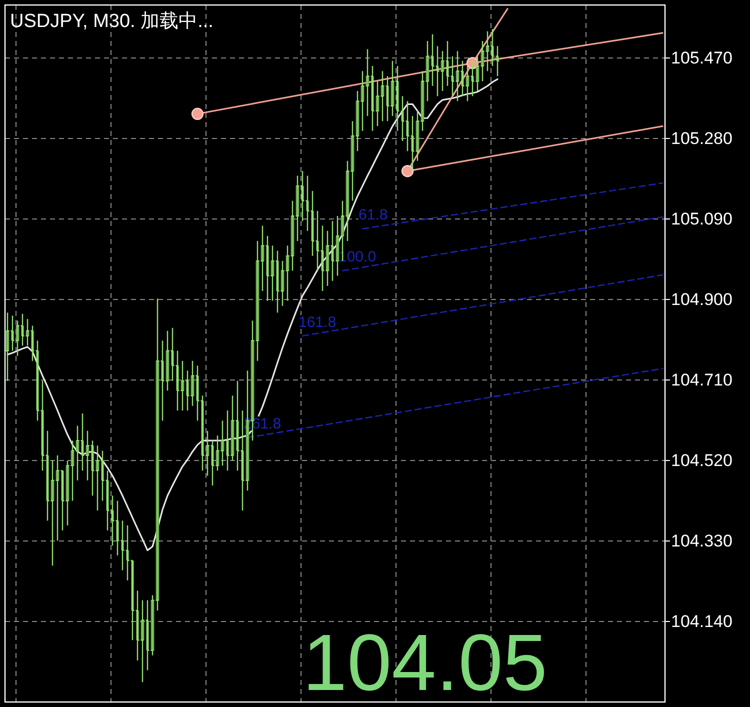 This screenshot has height=707, width=750. I want to click on y-tick-label: 104.520, so click(701, 460).